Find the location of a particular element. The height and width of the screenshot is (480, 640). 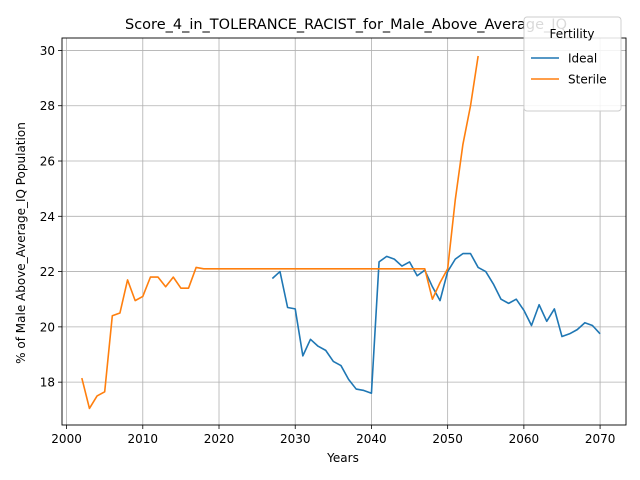

y-tick-label: 30 is located at coordinates (47, 51).